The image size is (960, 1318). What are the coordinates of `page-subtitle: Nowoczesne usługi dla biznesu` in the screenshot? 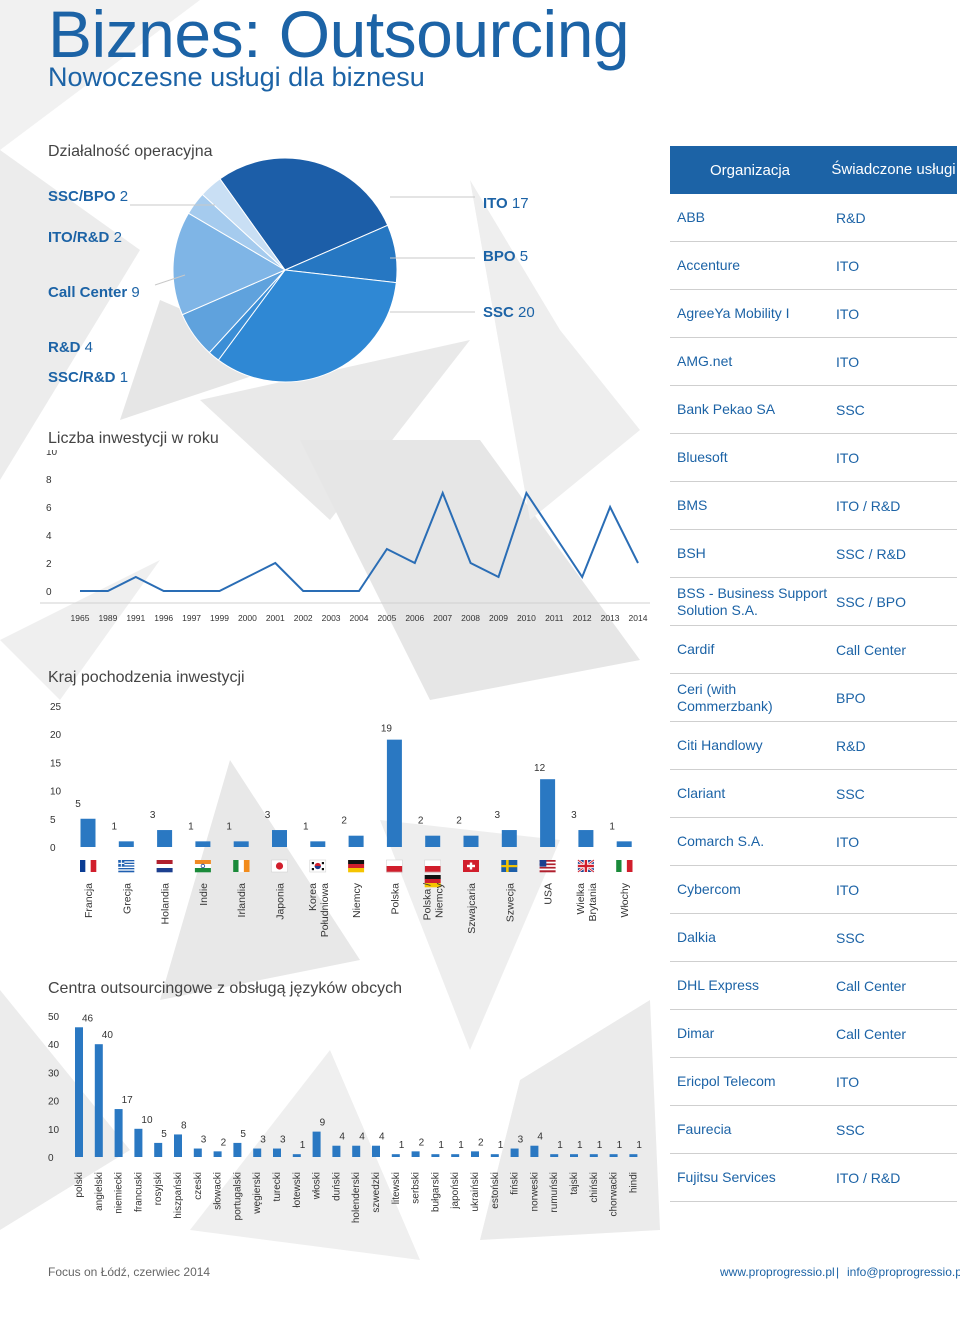 It's located at (236, 77).